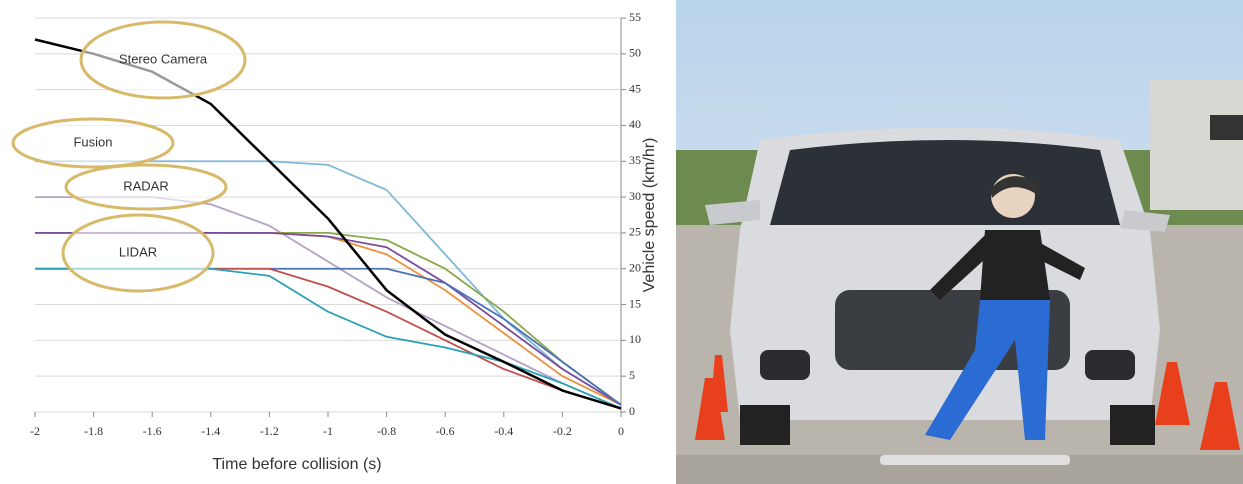 This screenshot has height=484, width=1243. I want to click on x-axis-label: Time before collision (s), so click(296, 464).